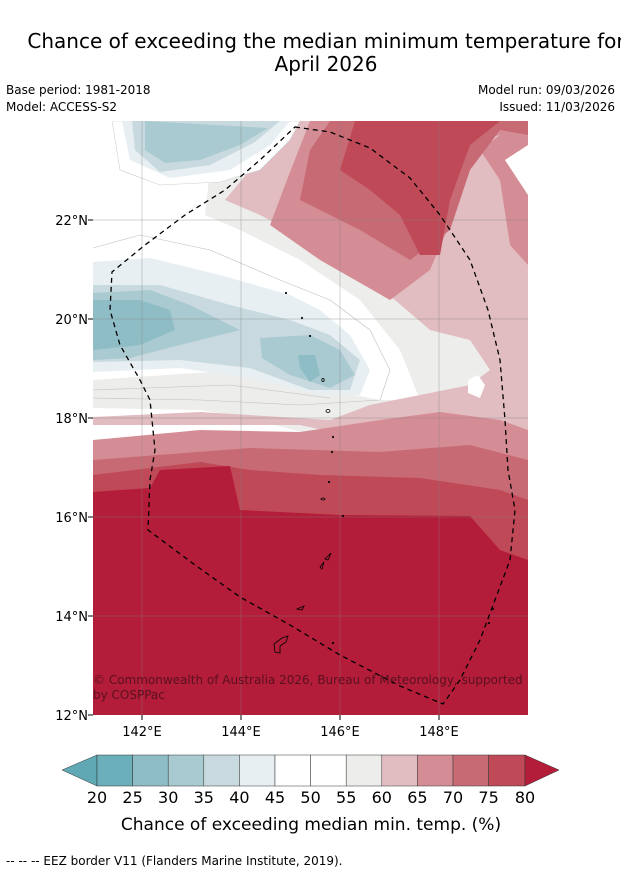  Describe the element at coordinates (204, 797) in the screenshot. I see `colorbar-tick-label: 35` at that location.